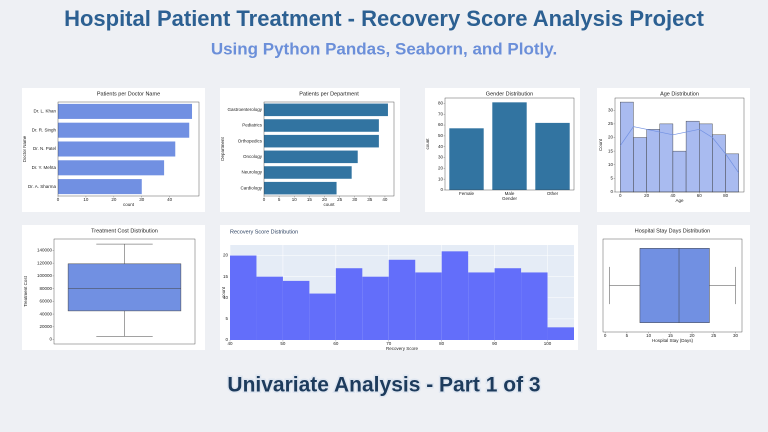 The image size is (768, 432). What do you see at coordinates (383, 385) in the screenshot?
I see `footer: Univariate Analysis - Part 1 of 3` at bounding box center [383, 385].